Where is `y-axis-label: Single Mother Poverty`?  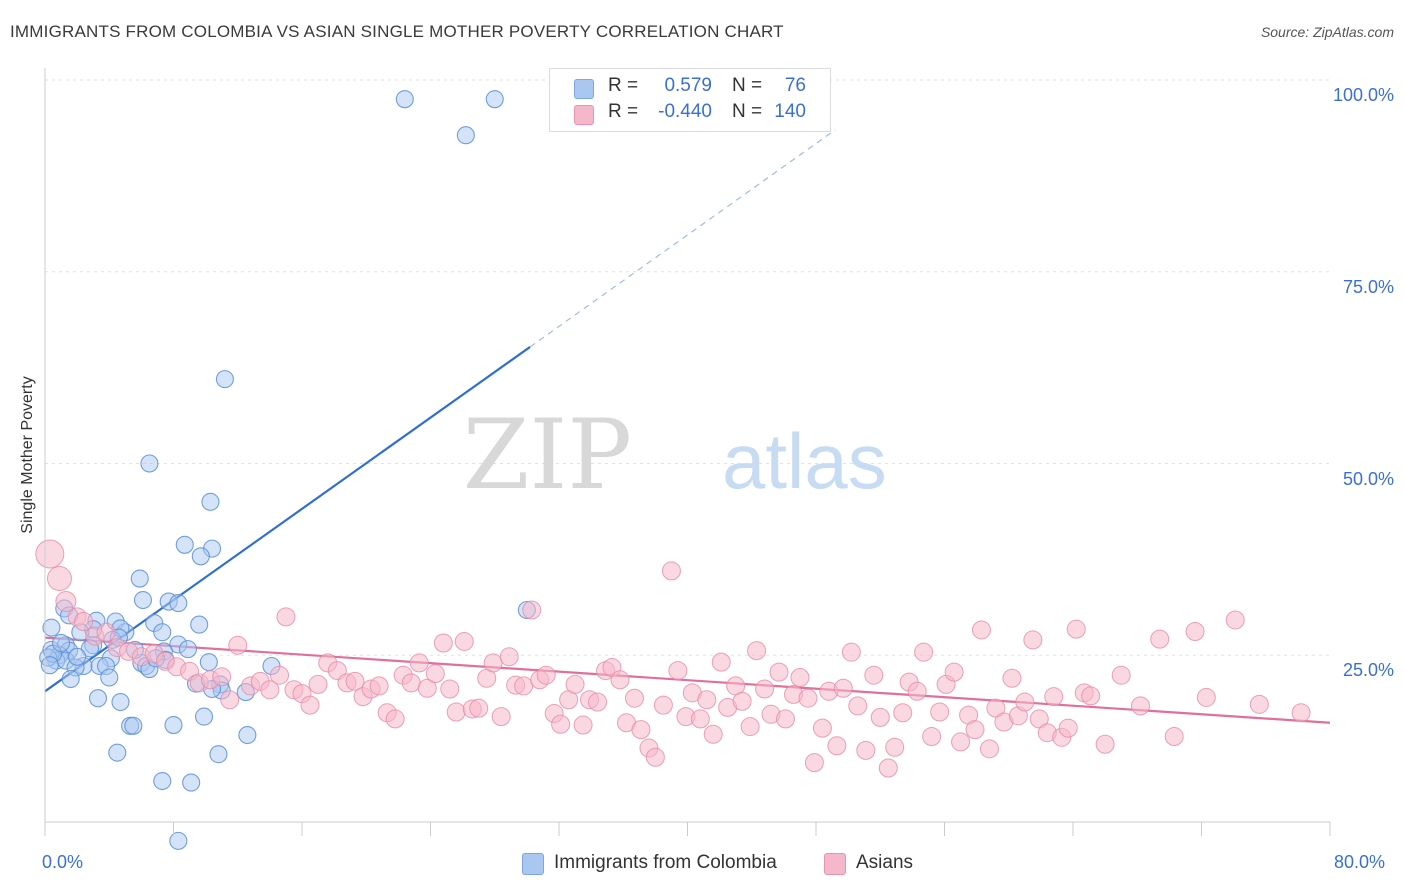
y-axis-label: Single Mother Poverty is located at coordinates (27, 455).